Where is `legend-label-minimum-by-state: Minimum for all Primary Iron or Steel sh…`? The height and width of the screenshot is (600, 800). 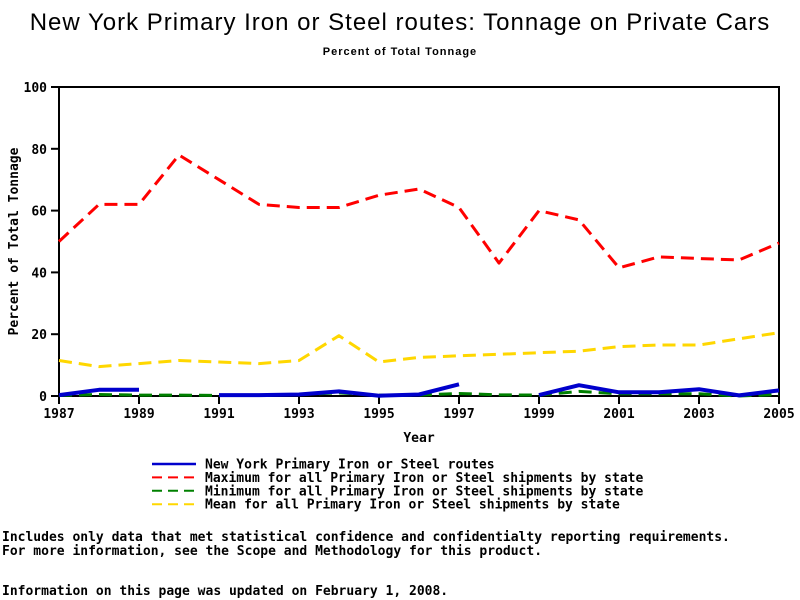
legend-label-minimum-by-state: Minimum for all Primary Iron or Steel sh… is located at coordinates (424, 491).